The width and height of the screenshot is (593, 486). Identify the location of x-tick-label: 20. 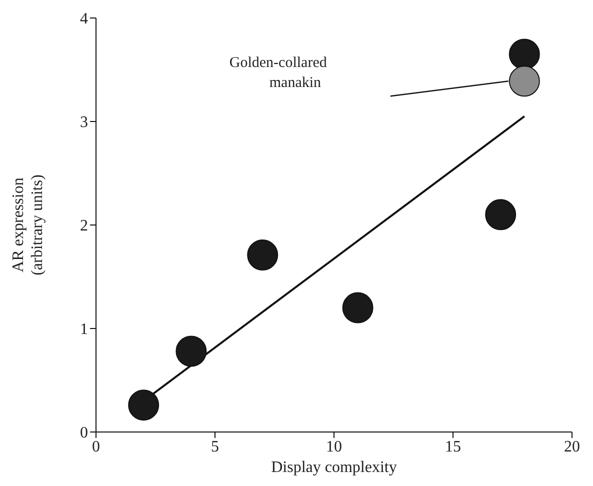
(572, 447).